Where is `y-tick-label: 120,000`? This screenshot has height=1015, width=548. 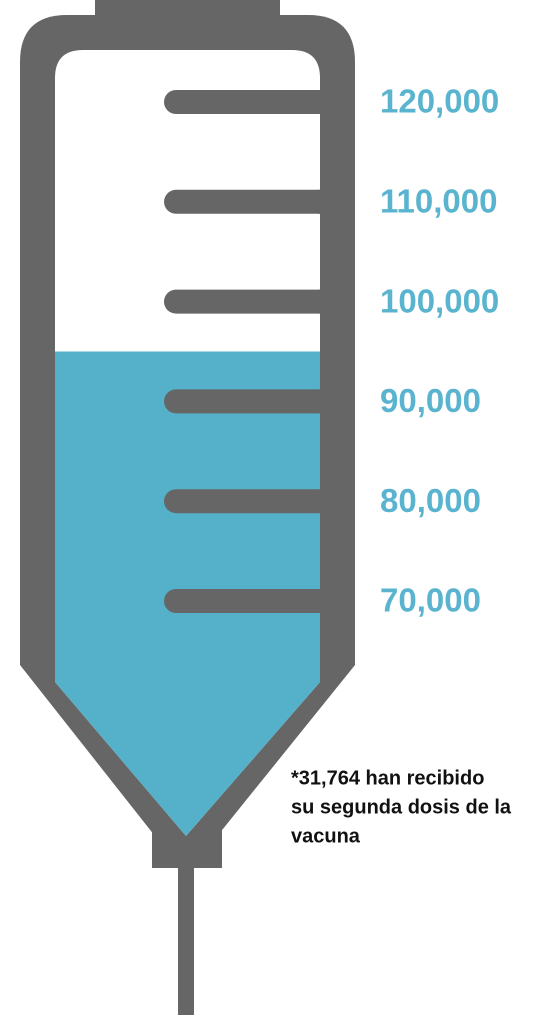
y-tick-label: 120,000 is located at coordinates (439, 101).